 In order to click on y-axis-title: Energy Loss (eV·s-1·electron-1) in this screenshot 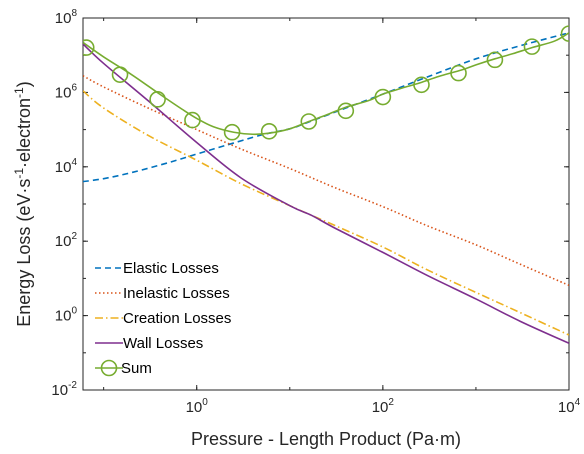, I will do `click(23, 203)`.